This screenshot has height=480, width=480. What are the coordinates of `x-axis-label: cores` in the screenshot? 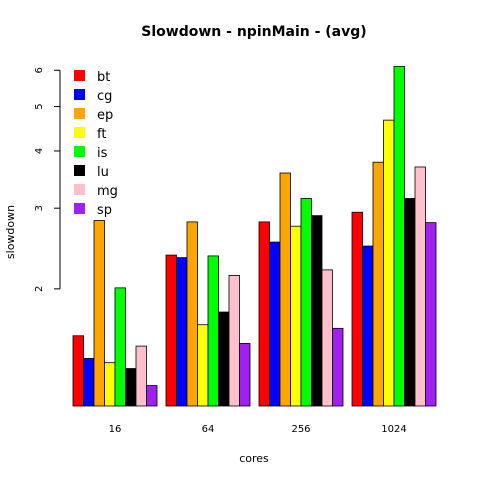 It's located at (254, 458).